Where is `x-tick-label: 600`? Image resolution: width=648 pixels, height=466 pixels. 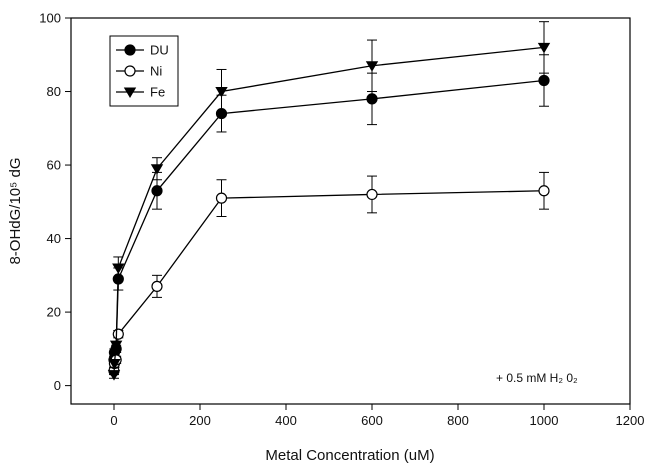
x-tick-label: 600 is located at coordinates (372, 420).